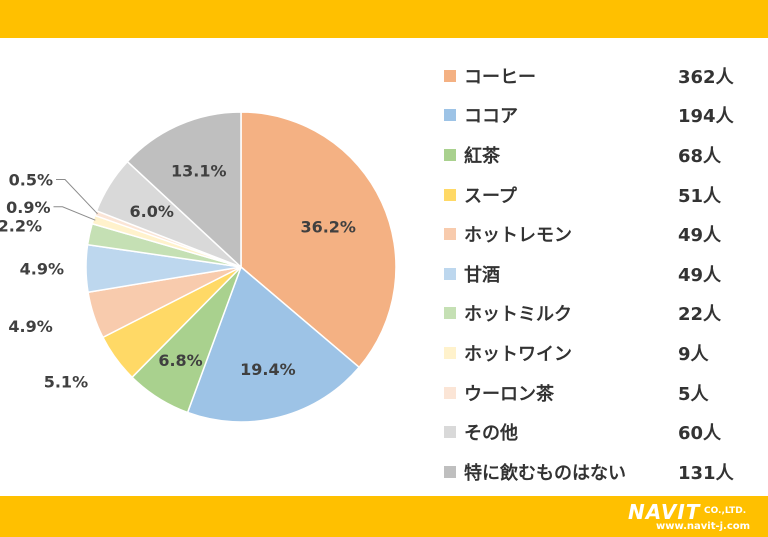 The image size is (768, 537). I want to click on legend-count: 51人, so click(700, 196).